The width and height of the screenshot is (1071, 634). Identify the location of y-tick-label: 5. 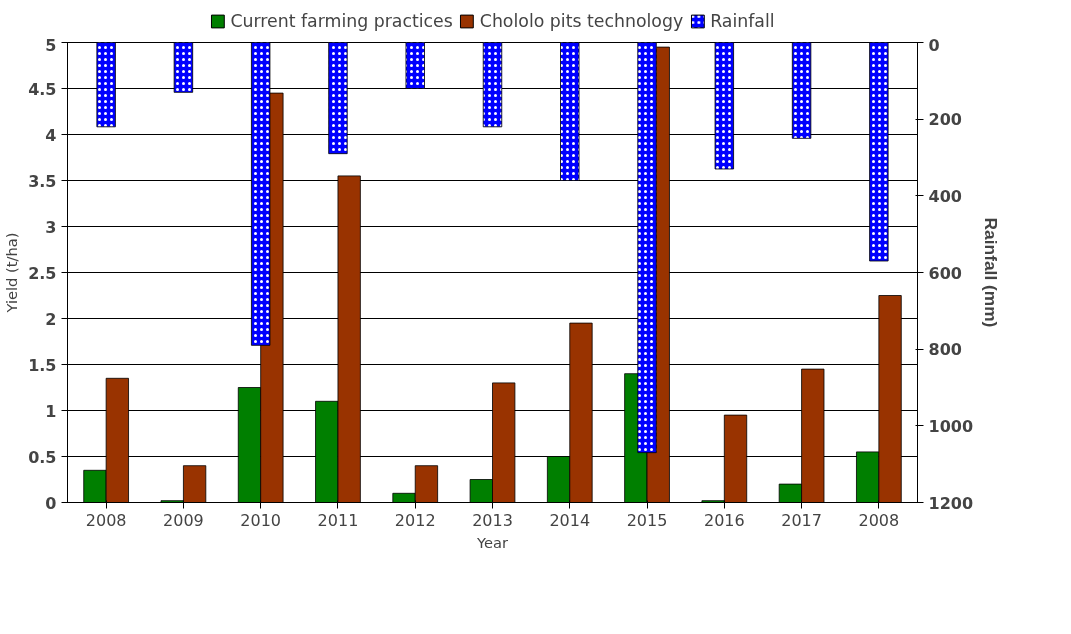
(51, 45).